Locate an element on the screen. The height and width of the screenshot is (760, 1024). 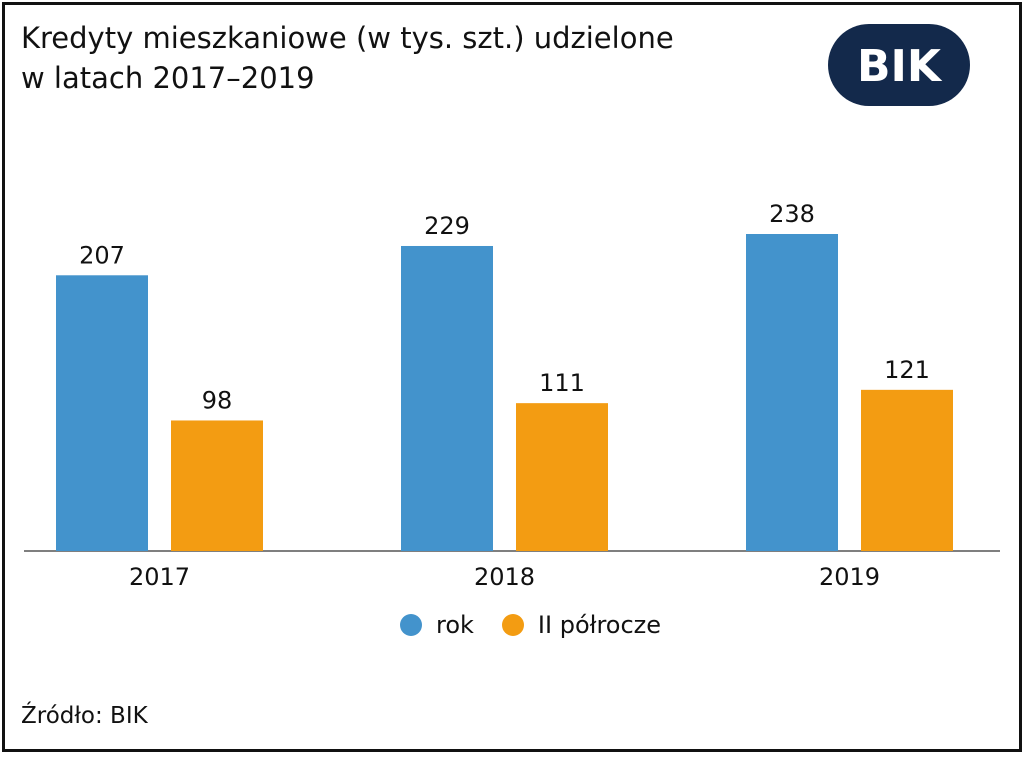
data-label-polrocze-2019: 121 is located at coordinates (907, 370).